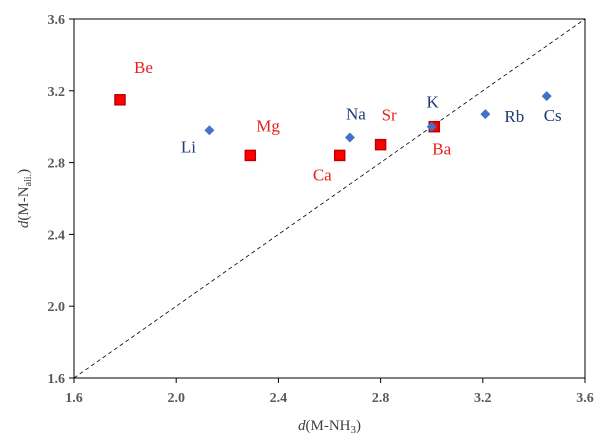 This screenshot has width=602, height=438. I want to click on x-tick-label: 2.4, so click(279, 398).